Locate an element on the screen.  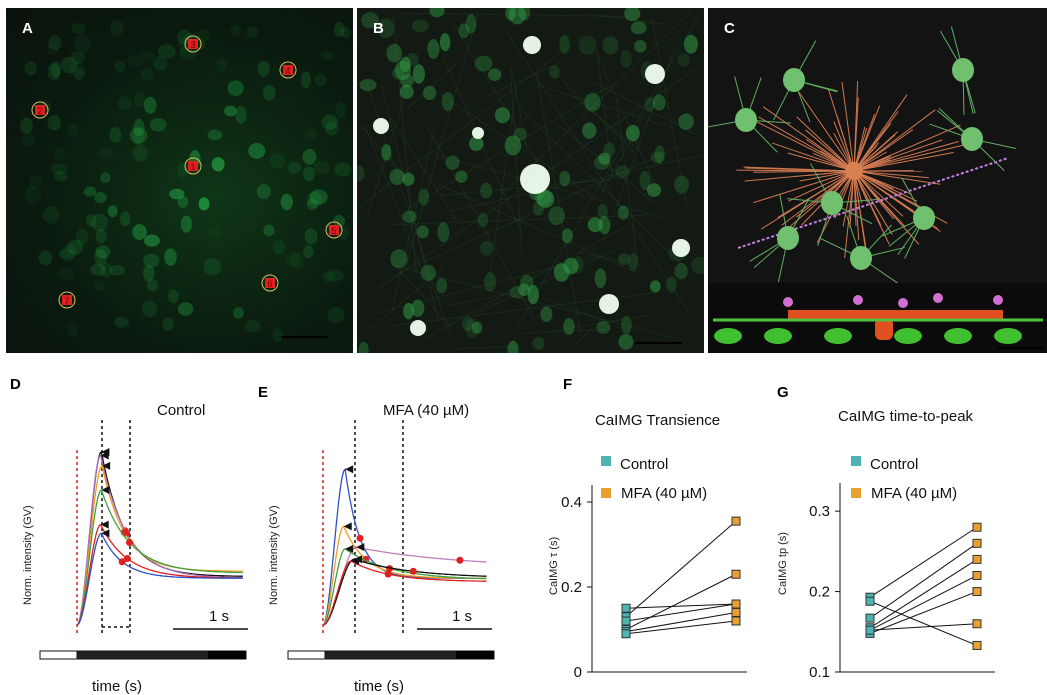
panel-d-scalebar-label: 1 s is located at coordinates (219, 616).